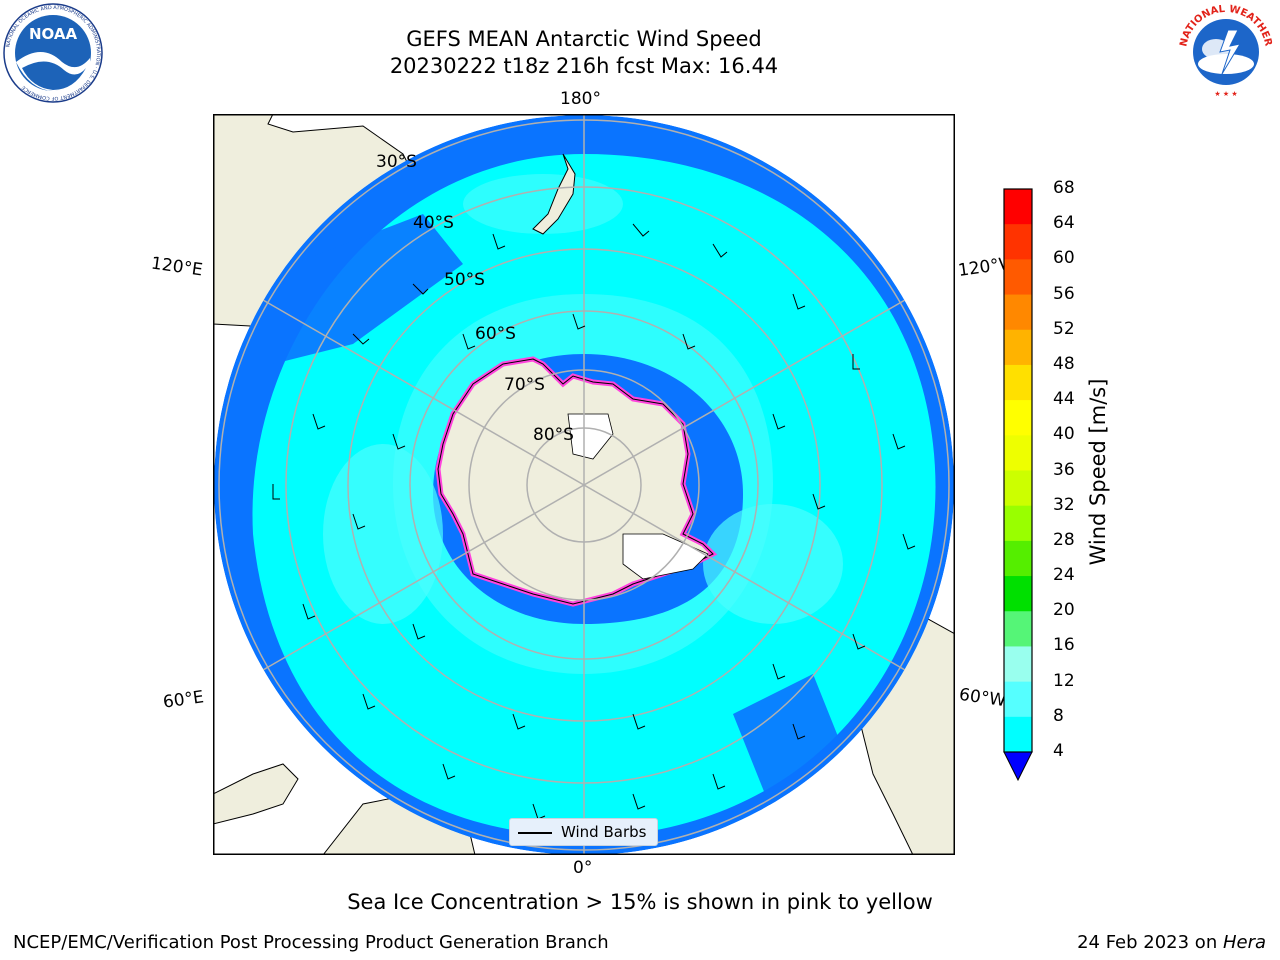 The image size is (1280, 960). Describe the element at coordinates (584, 66) in the screenshot. I see `map-subtitle: 20230222 t18z 216h fcst Max: 16.44` at that location.